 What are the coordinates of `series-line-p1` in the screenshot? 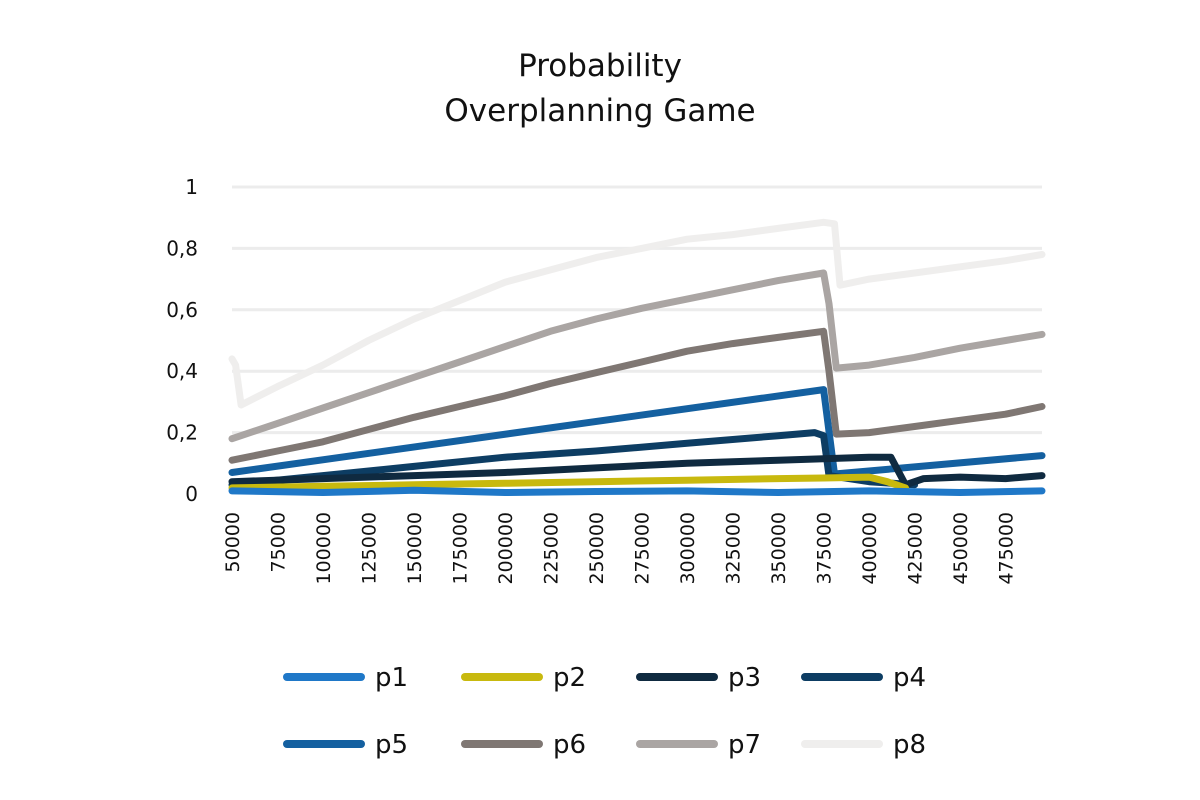 It's located at (637, 491).